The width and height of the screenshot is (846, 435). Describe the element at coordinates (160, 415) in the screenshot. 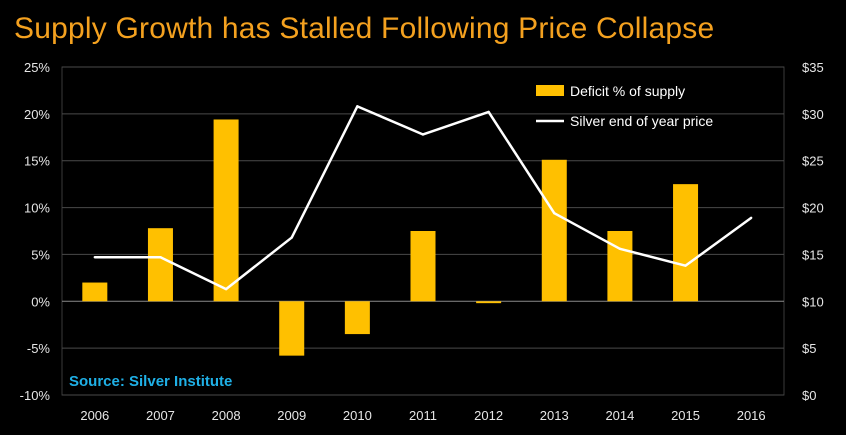

I see `x-tick-label: 2007` at that location.